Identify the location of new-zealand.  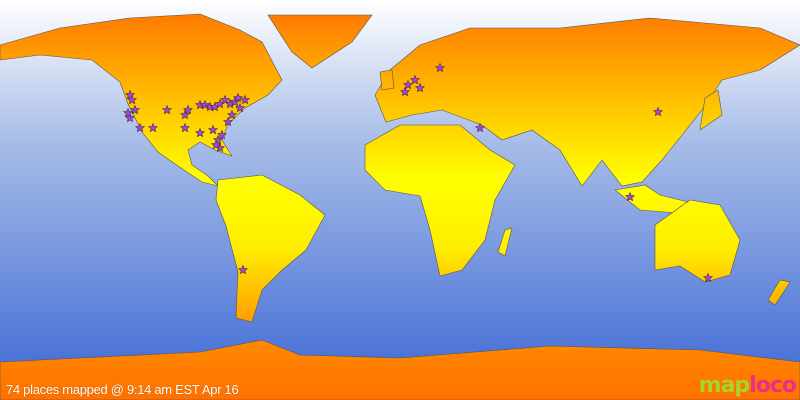
(779, 292).